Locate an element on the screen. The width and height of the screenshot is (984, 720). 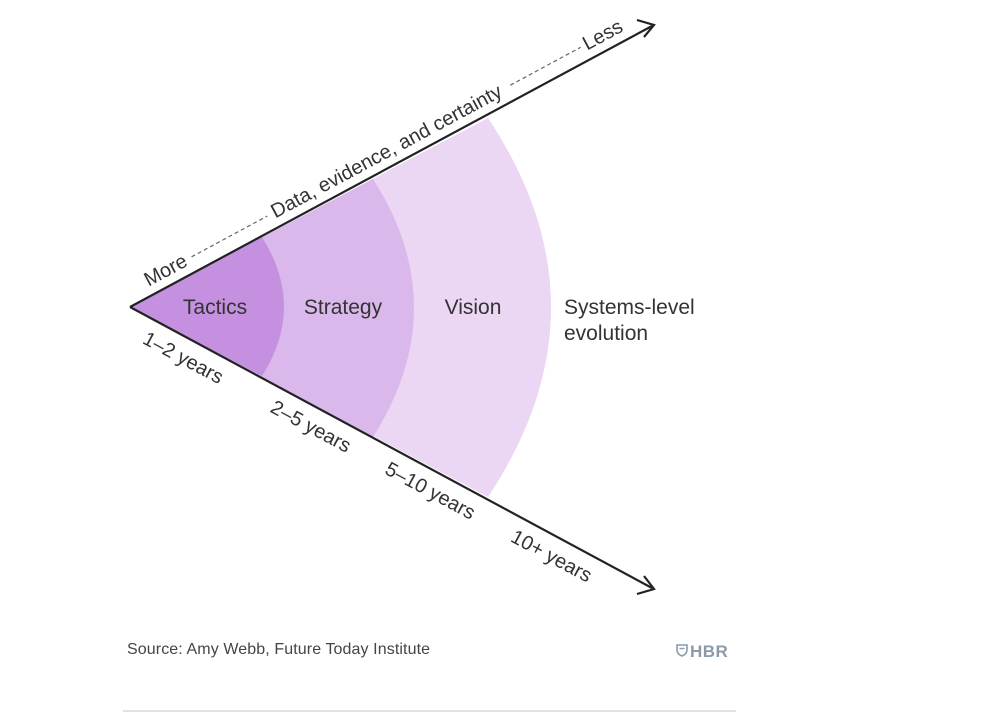
hbr-logo: HBR is located at coordinates (702, 652).